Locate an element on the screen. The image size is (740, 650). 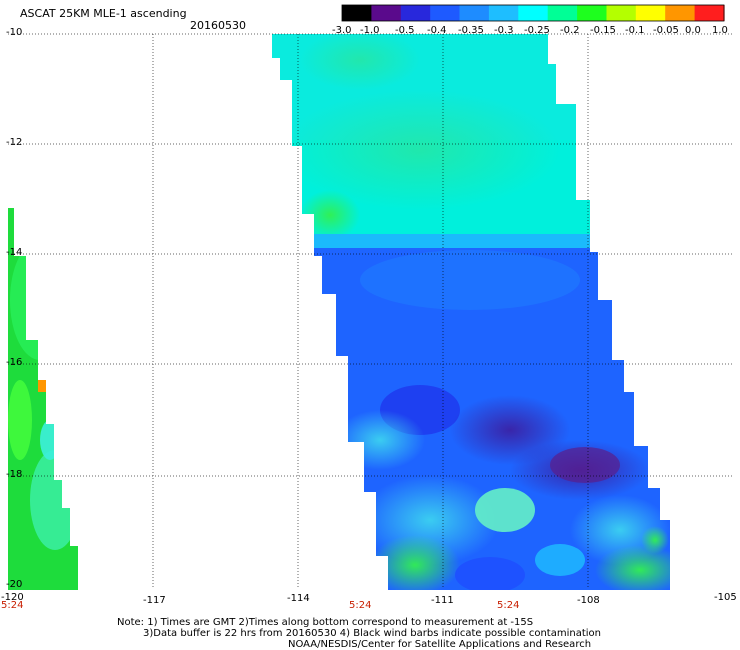
map-title: ASCAT 25KM MLE-1 ascending is located at coordinates (103, 13).